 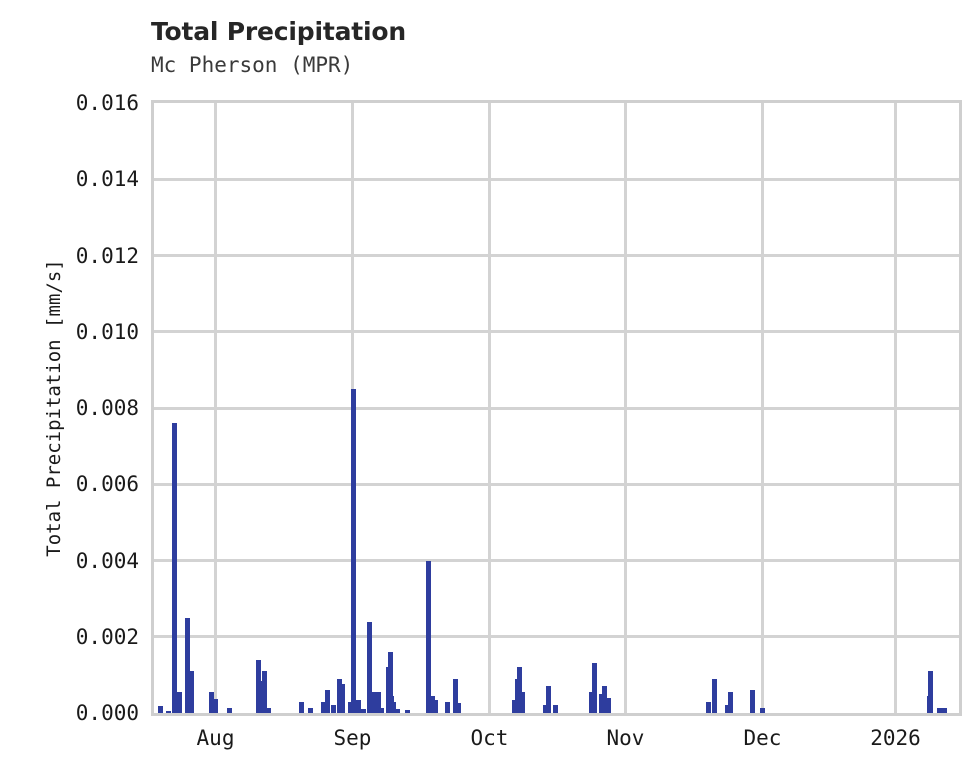 I want to click on y-tick-label: 0.010, so click(x=107, y=331).